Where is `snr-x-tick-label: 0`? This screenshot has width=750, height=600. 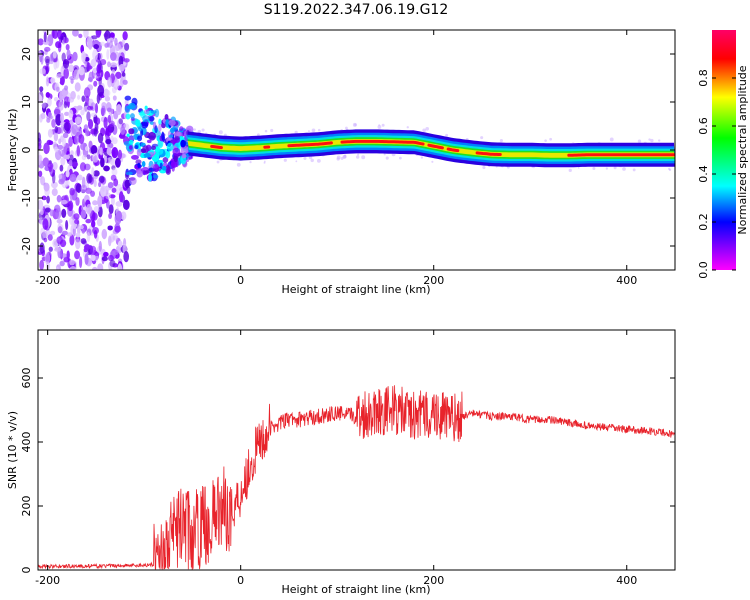
snr-x-tick-label: 0 is located at coordinates (240, 580).